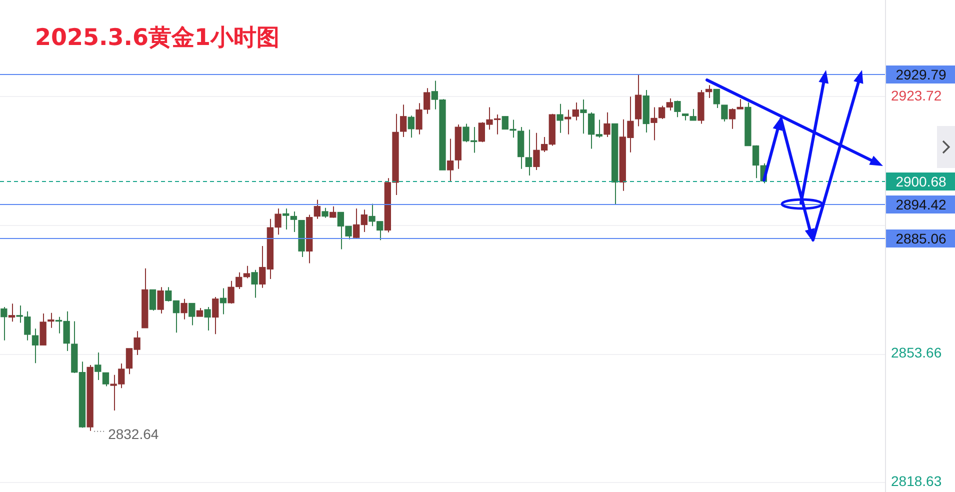 The image size is (955, 492). Describe the element at coordinates (921, 181) in the screenshot. I see `ref-line-label: 2900.68` at that location.